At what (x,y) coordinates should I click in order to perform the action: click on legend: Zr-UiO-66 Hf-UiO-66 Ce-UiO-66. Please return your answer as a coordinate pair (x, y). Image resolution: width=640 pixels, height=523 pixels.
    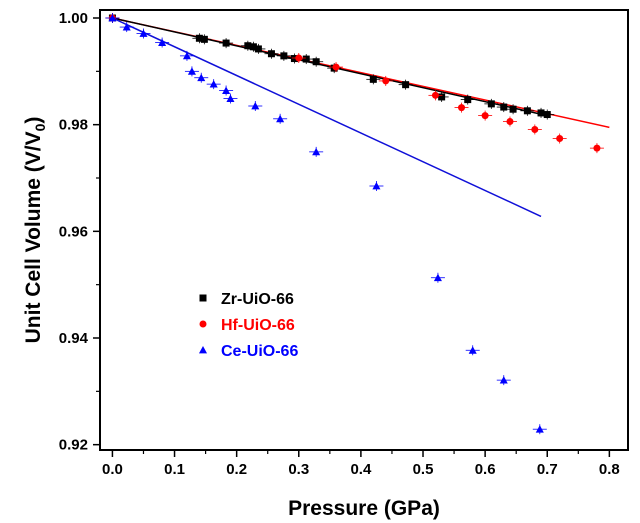
    Looking at the image, I should click on (248, 325).